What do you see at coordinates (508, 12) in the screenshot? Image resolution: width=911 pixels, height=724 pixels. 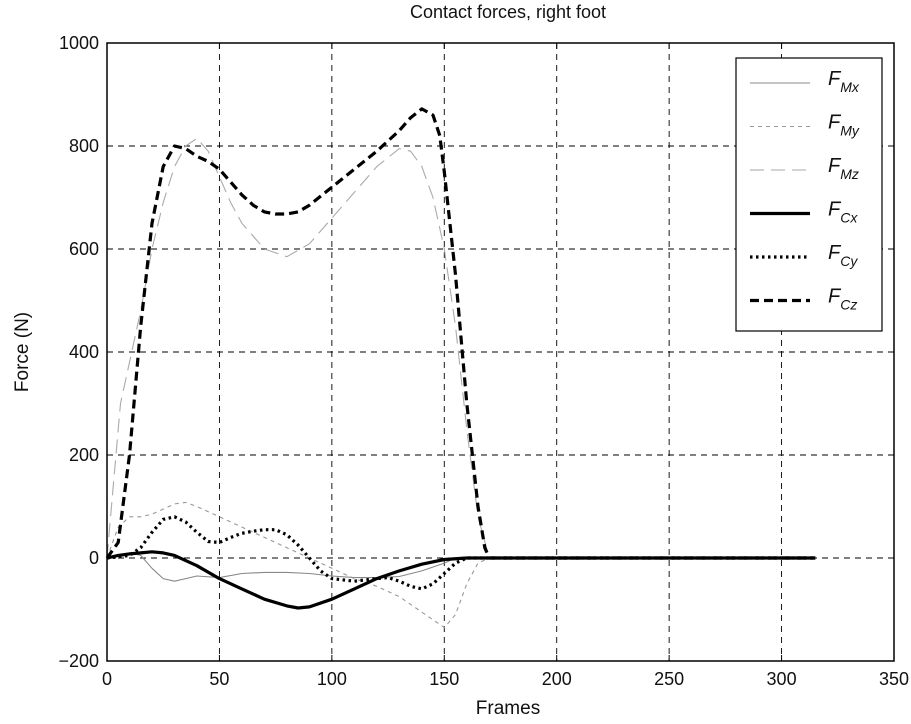 I see `chart-title: Contact forces, right foot` at bounding box center [508, 12].